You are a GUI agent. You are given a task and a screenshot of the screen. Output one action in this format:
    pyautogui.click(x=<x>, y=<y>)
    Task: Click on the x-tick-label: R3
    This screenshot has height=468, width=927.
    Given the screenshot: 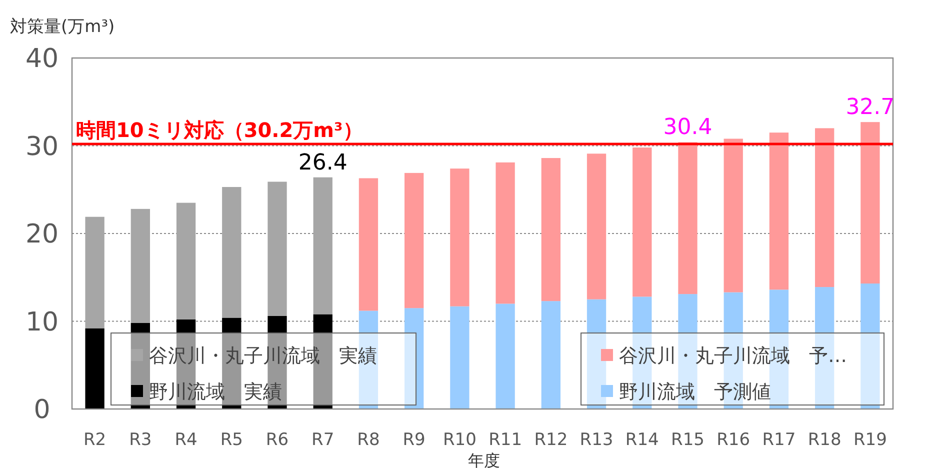 What is the action you would take?
    pyautogui.click(x=140, y=440)
    